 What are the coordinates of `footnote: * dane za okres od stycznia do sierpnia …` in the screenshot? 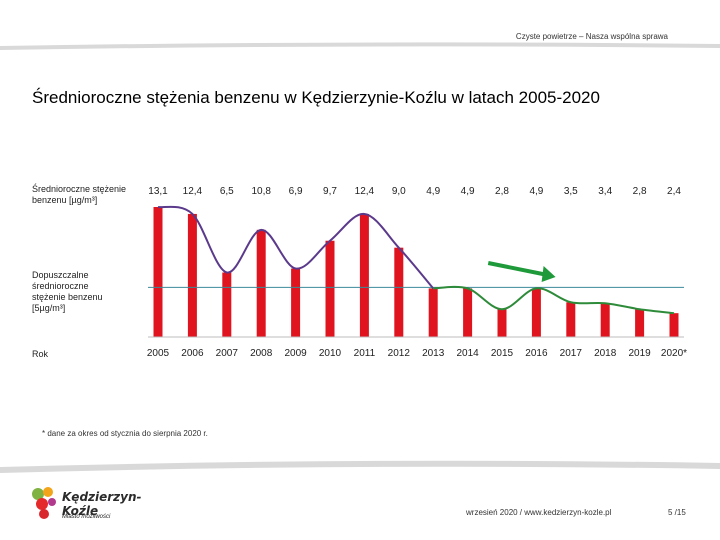 It's located at (125, 433).